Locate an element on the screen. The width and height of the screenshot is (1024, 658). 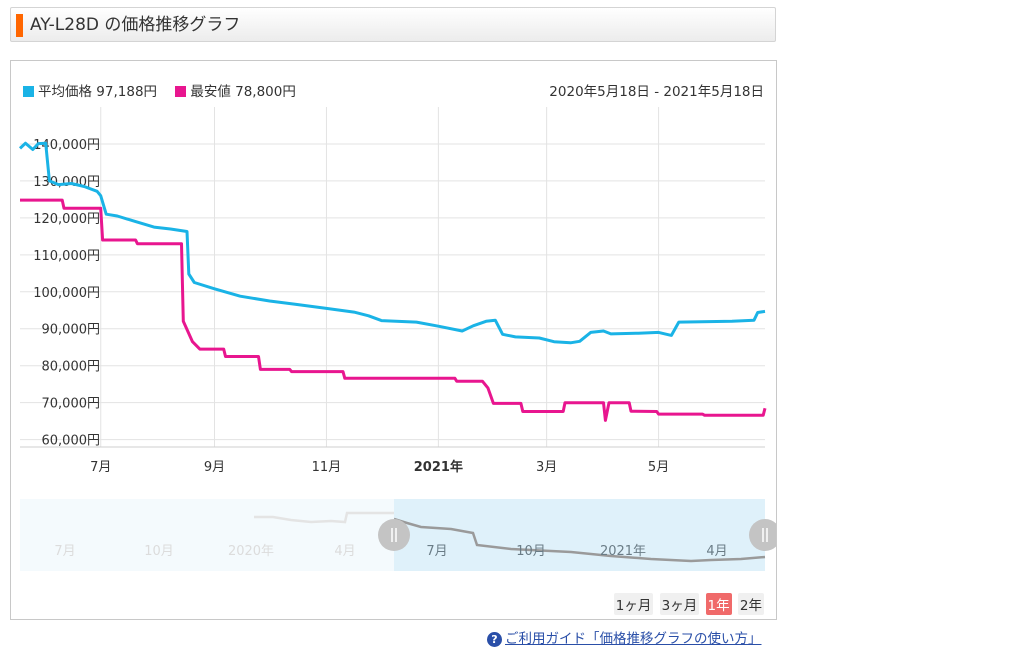
guide-link: ご利用ガイド「価格推移グラフの使い方」 is located at coordinates (633, 639).